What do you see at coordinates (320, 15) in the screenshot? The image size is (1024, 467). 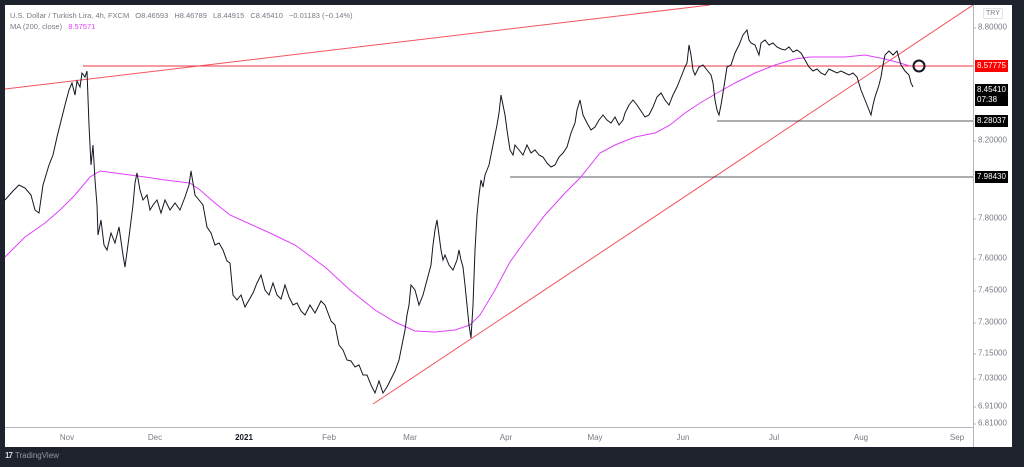 I see `change-value: −0.01183 (−0.14%)` at bounding box center [320, 15].